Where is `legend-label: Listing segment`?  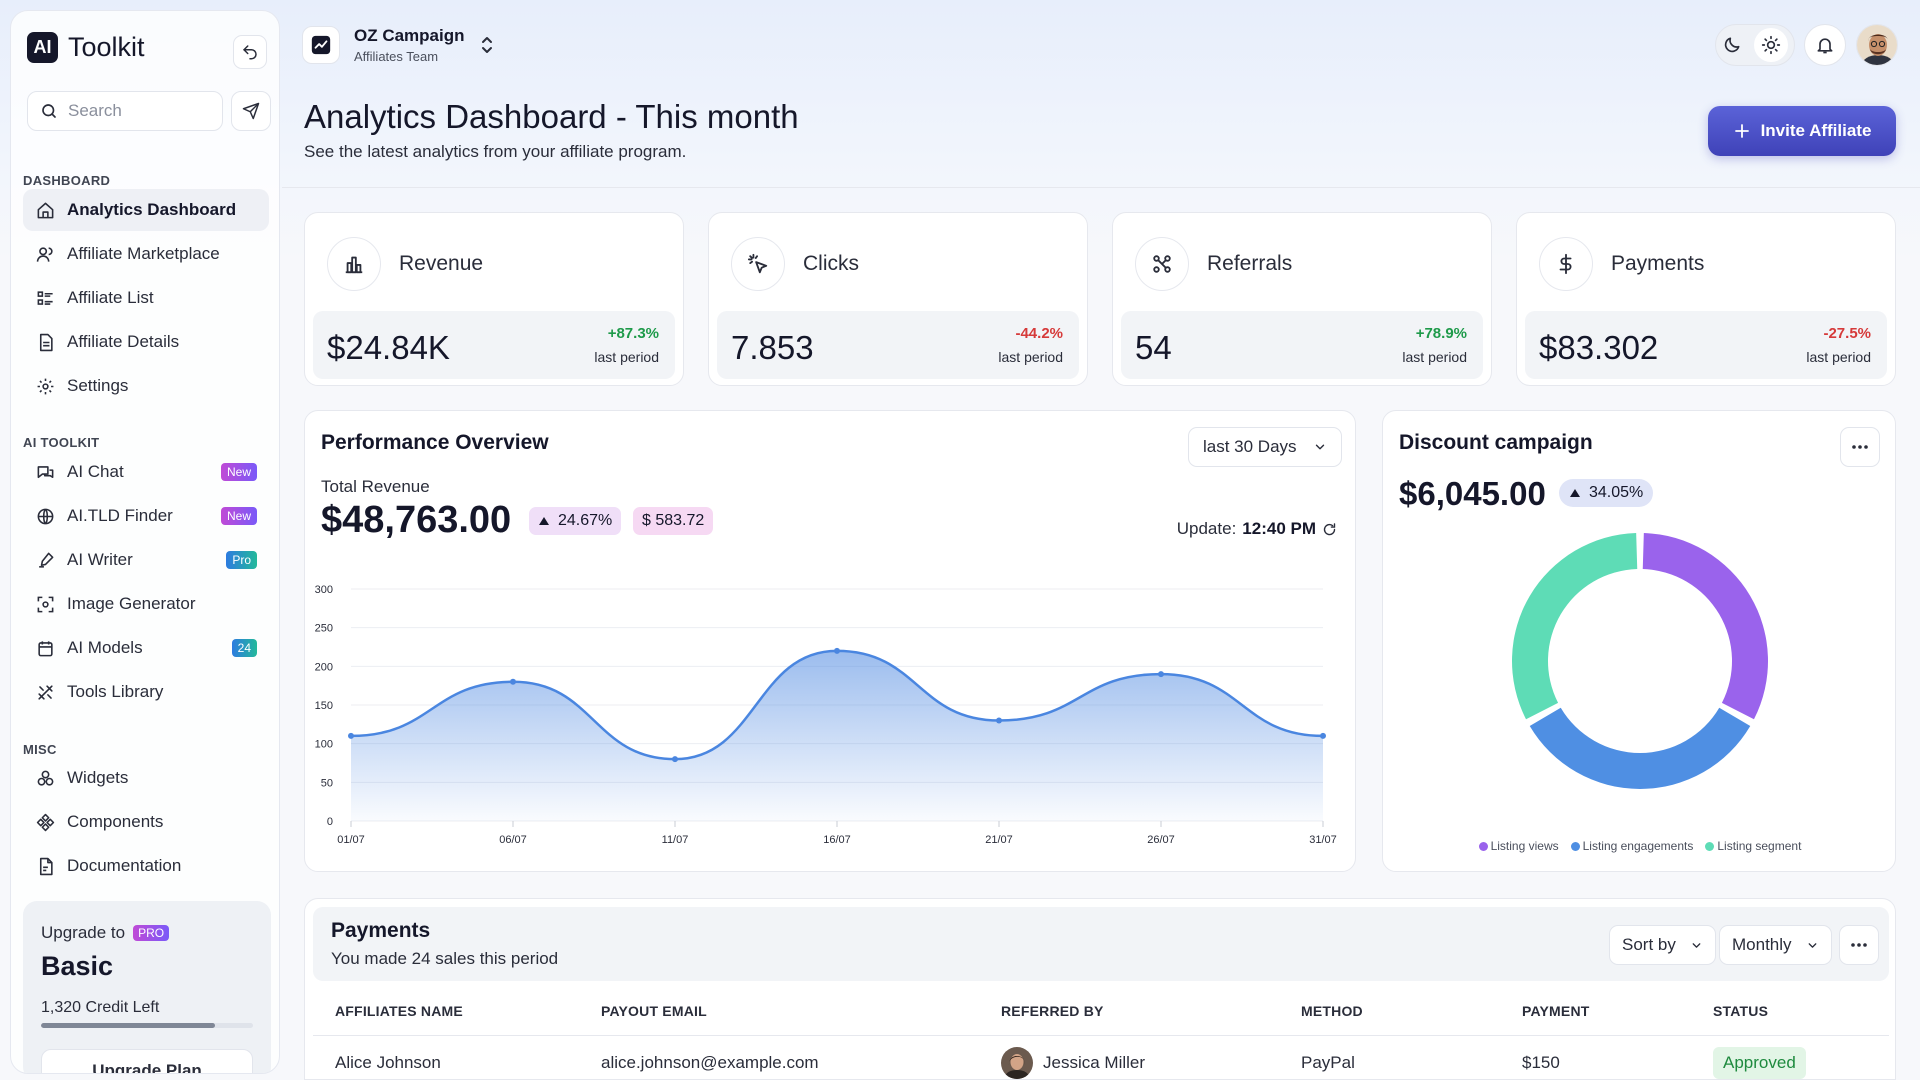
legend-label: Listing segment is located at coordinates (1759, 846).